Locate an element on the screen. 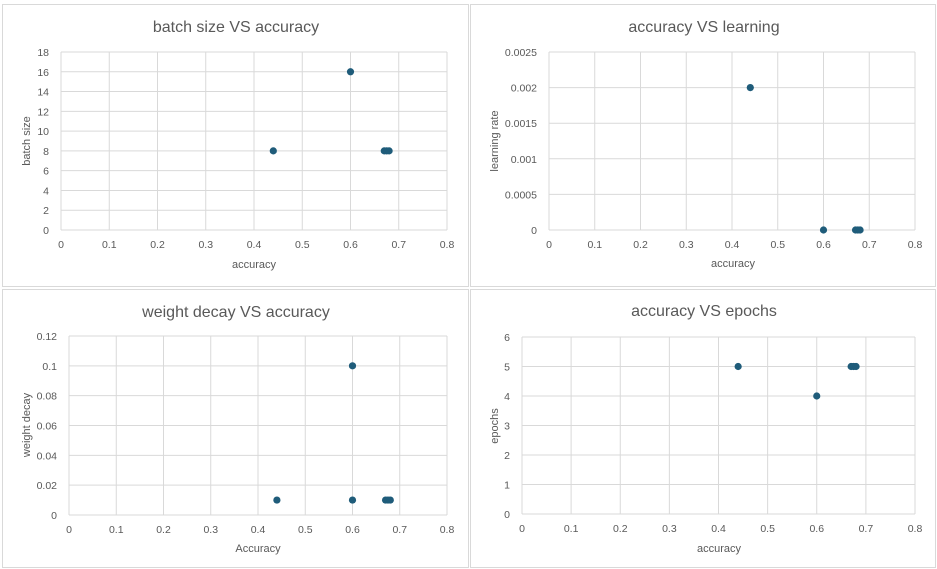  y-tick-label: 0.0015 is located at coordinates (521, 124).